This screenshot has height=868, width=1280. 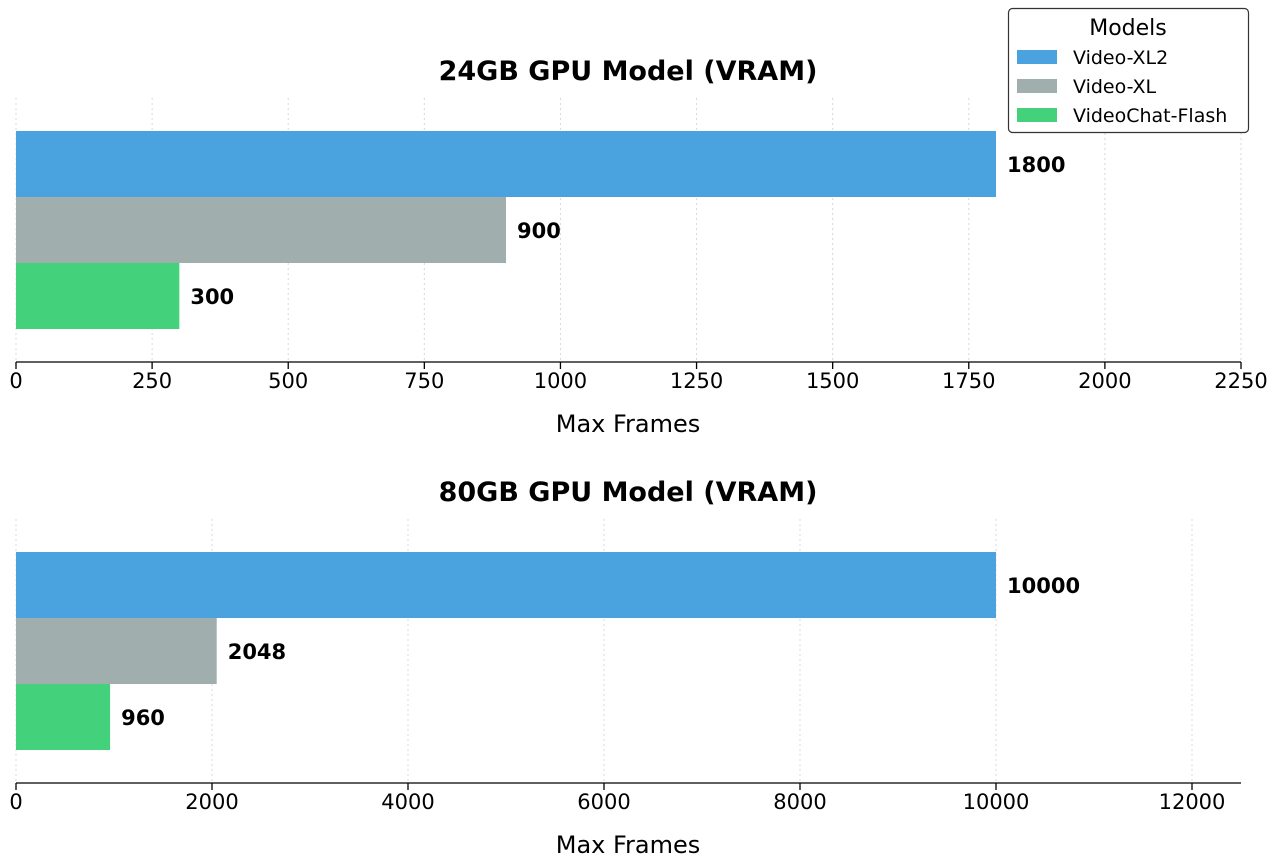 What do you see at coordinates (288, 381) in the screenshot?
I see `tick-label: 500` at bounding box center [288, 381].